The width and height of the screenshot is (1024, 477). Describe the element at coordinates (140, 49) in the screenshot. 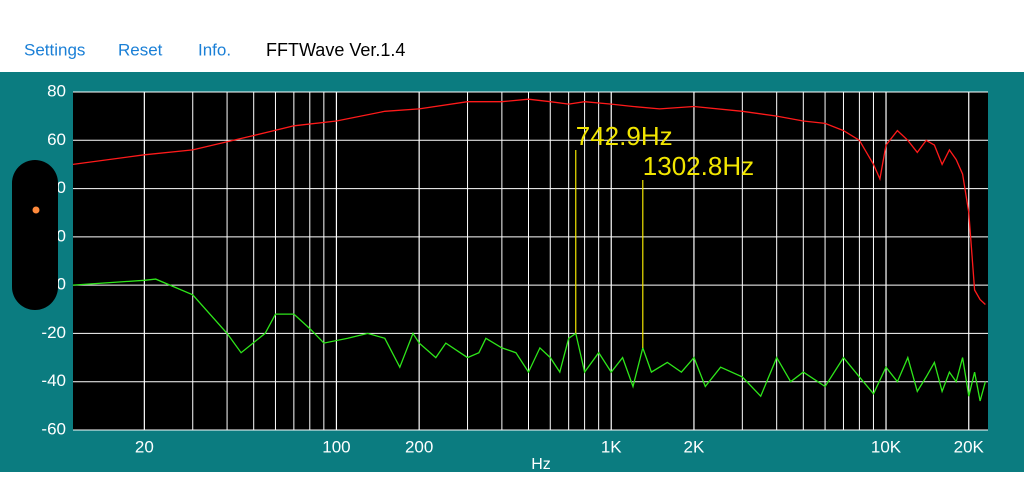

I see `nav-button: Reset` at that location.